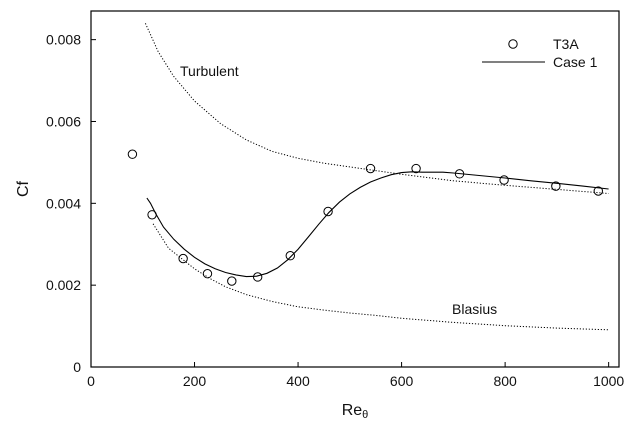 The image size is (640, 427). What do you see at coordinates (608, 381) in the screenshot?
I see `x-tick-label: 1000` at bounding box center [608, 381].